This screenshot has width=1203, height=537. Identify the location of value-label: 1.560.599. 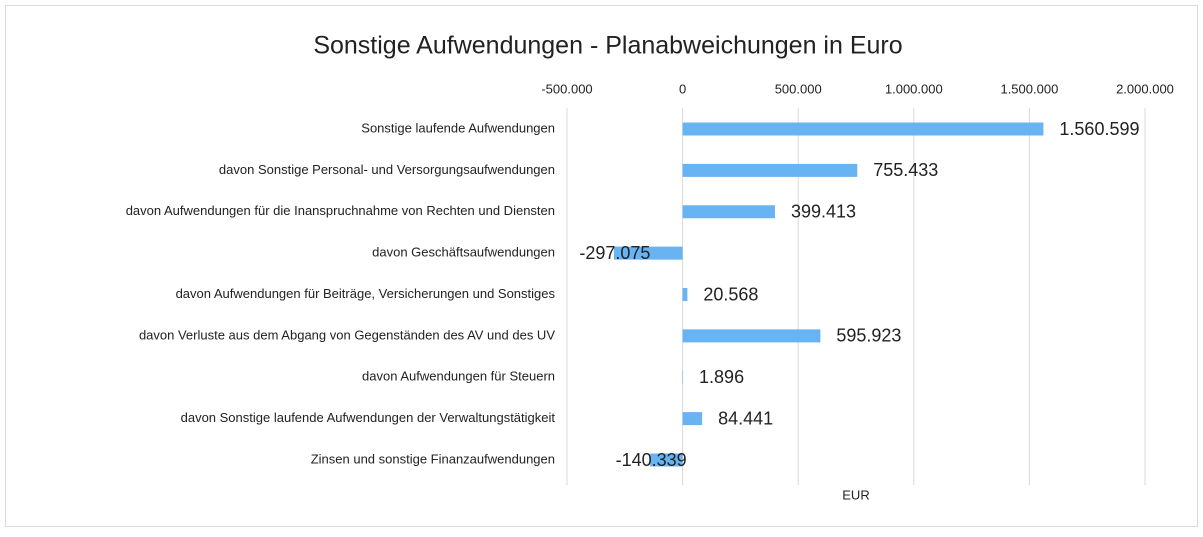
(1099, 129).